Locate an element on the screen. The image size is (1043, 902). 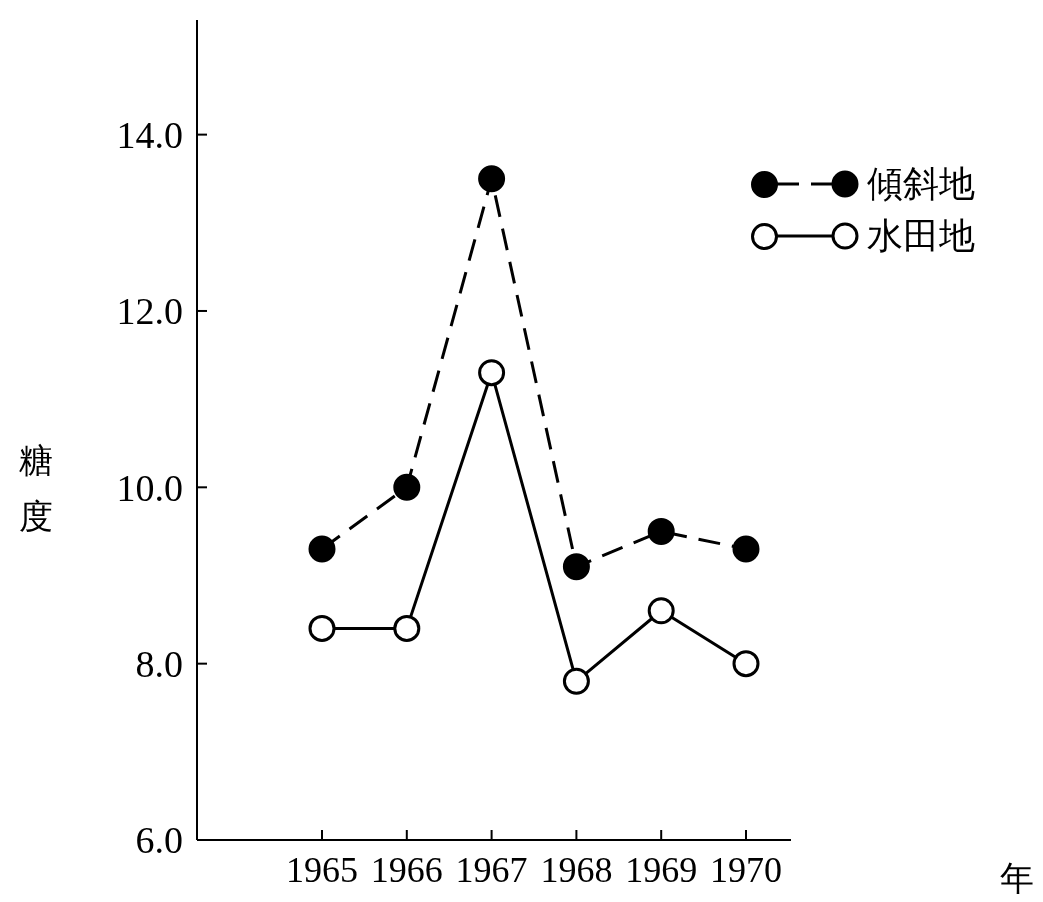
y-tick-label: 10.0 is located at coordinates (149, 487).